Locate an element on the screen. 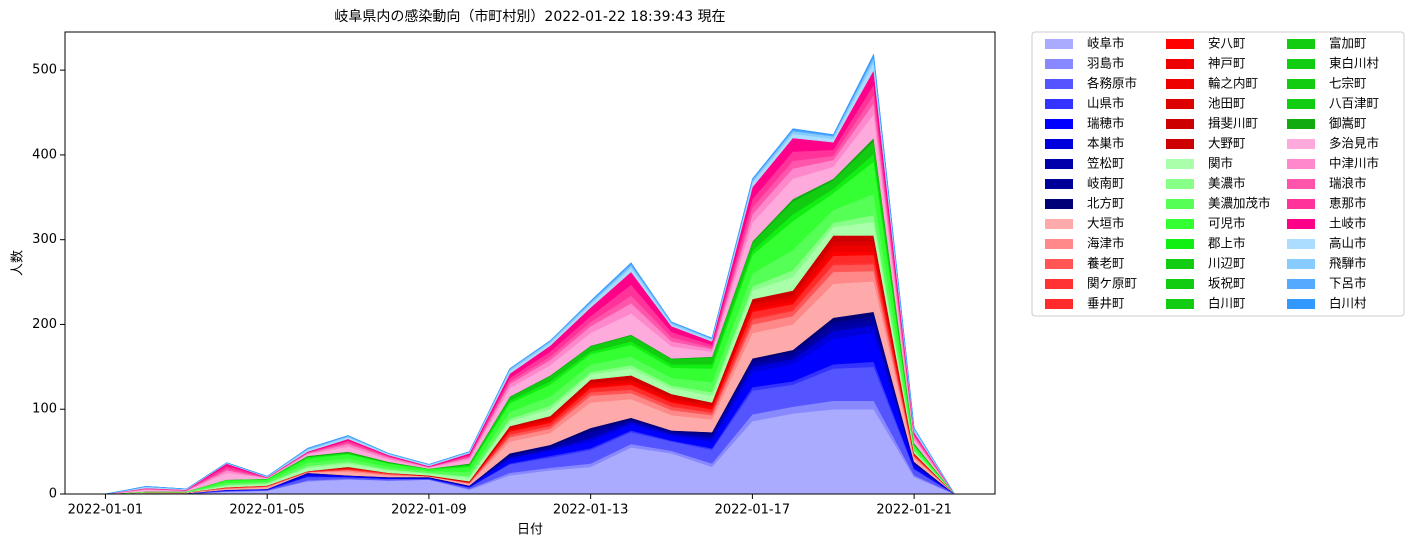 Image resolution: width=1414 pixels, height=546 pixels. legend-label: 富加町 is located at coordinates (1348, 43).